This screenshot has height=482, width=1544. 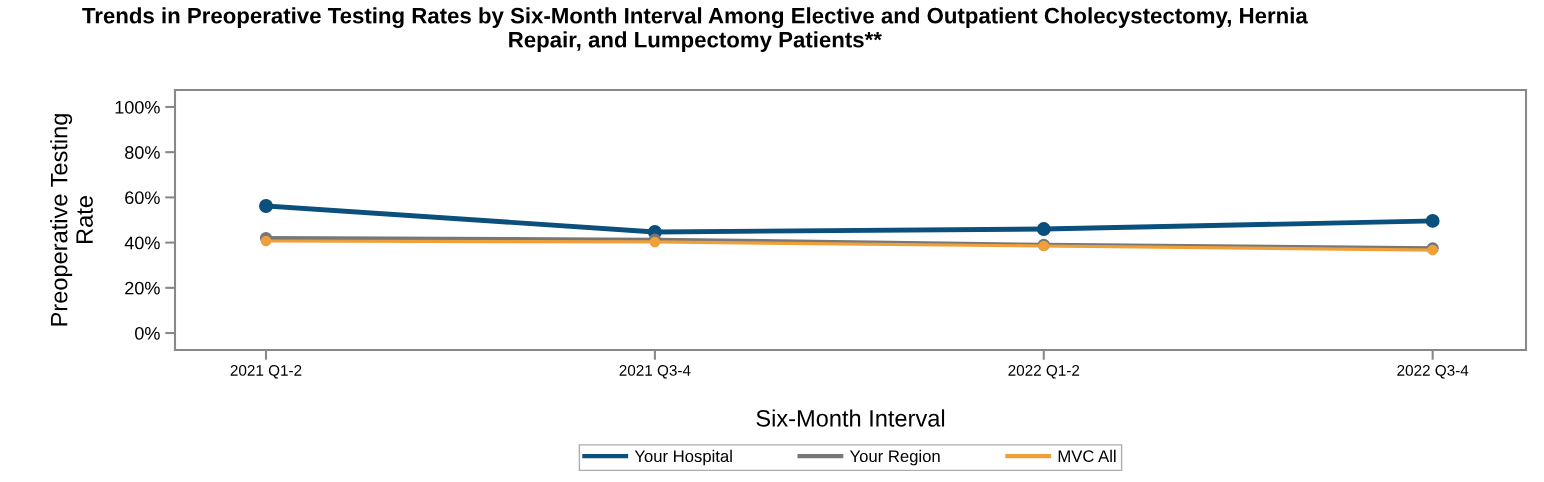 What do you see at coordinates (655, 371) in the screenshot?
I see `x-tick-label: 2021 Q3-4` at bounding box center [655, 371].